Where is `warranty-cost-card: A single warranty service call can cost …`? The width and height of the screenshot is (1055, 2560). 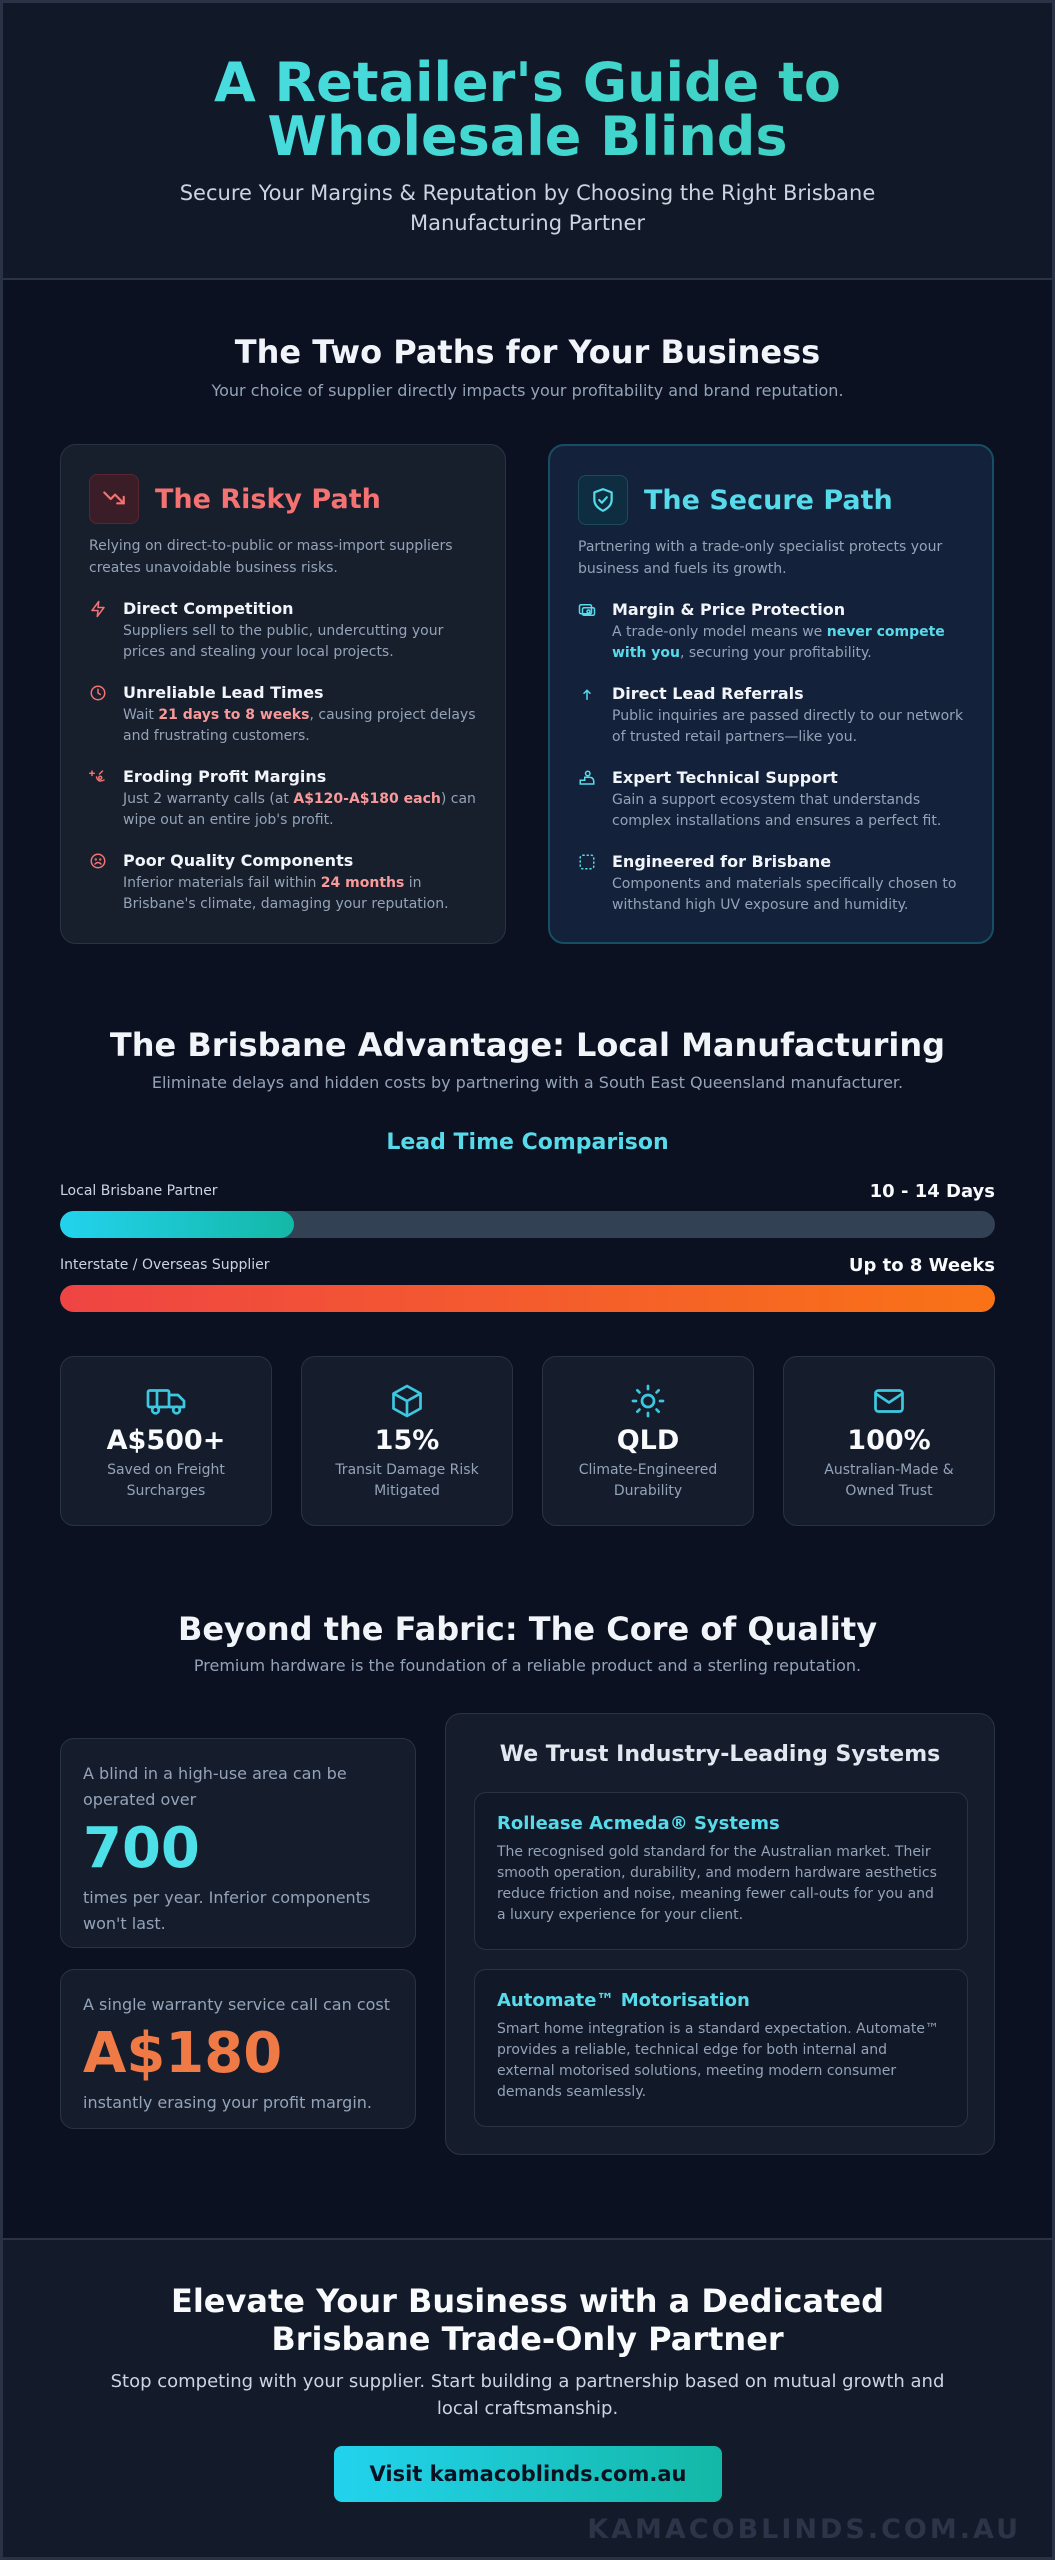 warranty-cost-card: A single warranty service call can cost … is located at coordinates (238, 2049).